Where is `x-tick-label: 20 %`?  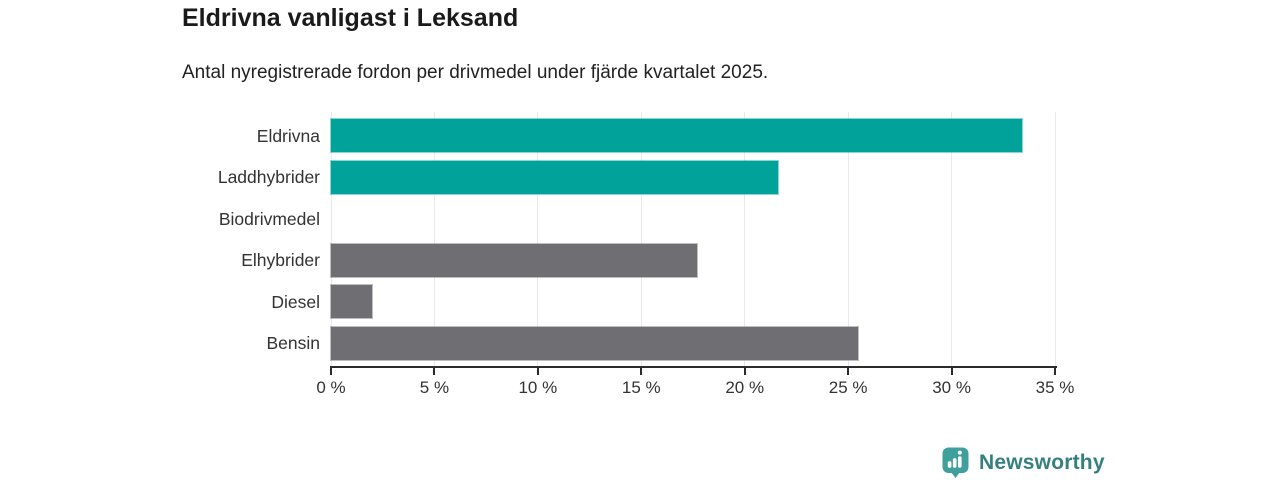
x-tick-label: 20 % is located at coordinates (745, 387).